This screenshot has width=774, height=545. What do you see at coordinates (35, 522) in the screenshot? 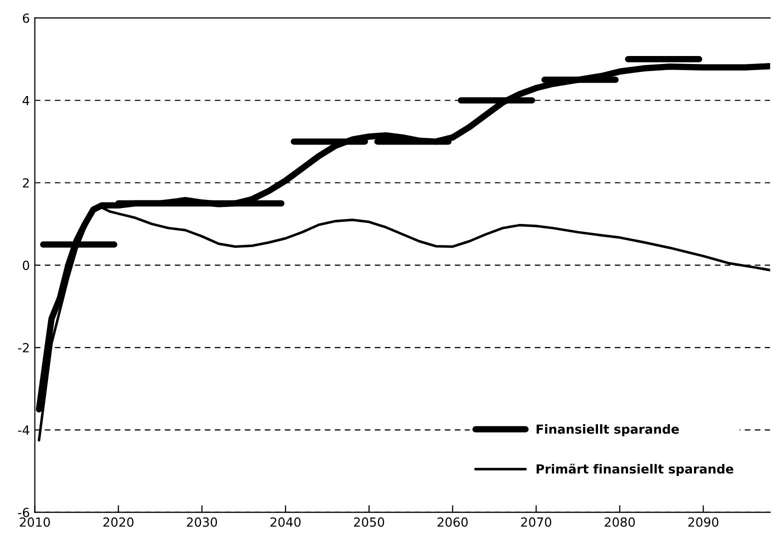
I see `x-tick-label: 2010` at bounding box center [35, 522].